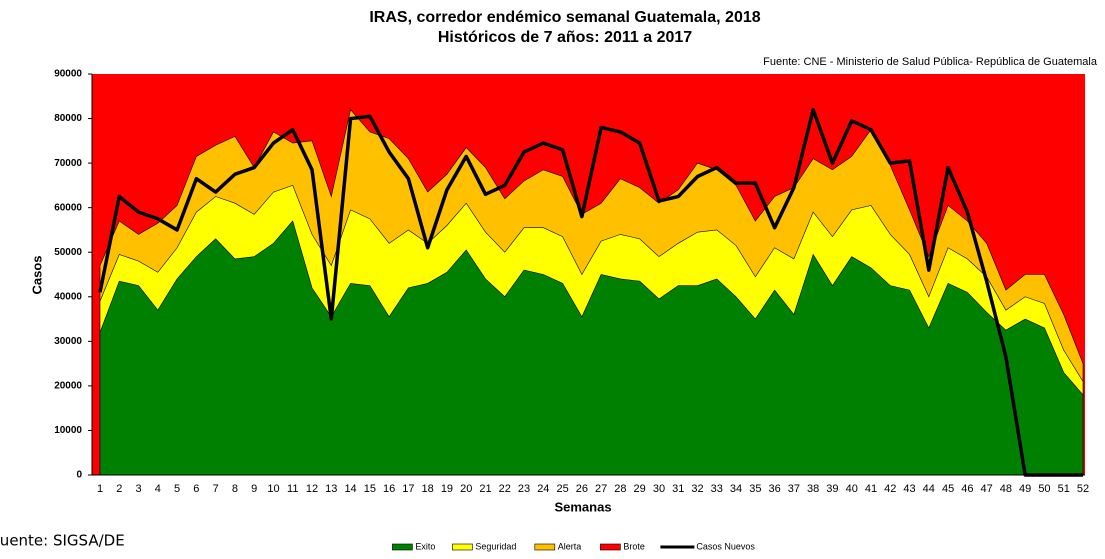 This screenshot has height=559, width=1105. What do you see at coordinates (774, 489) in the screenshot?
I see `x-tick-label: 36` at bounding box center [774, 489].